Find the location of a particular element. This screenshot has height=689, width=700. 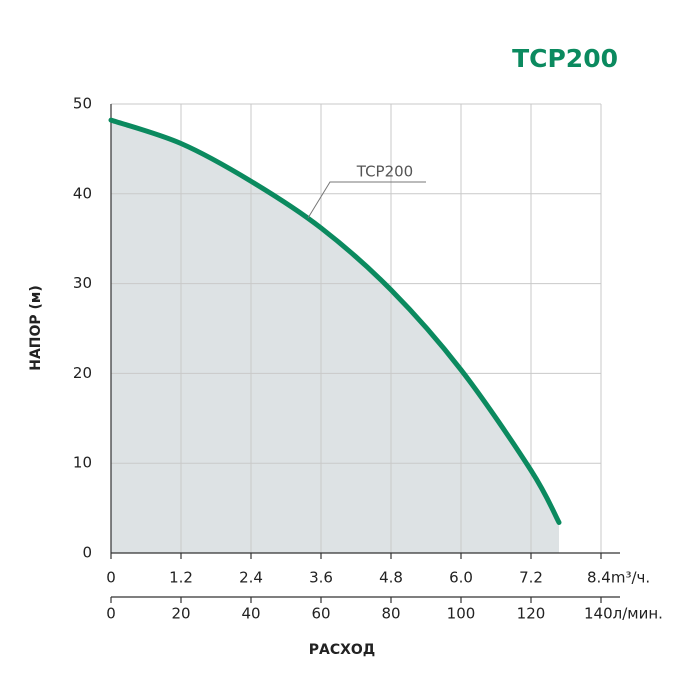

y-tick-label: 20 is located at coordinates (82, 373).